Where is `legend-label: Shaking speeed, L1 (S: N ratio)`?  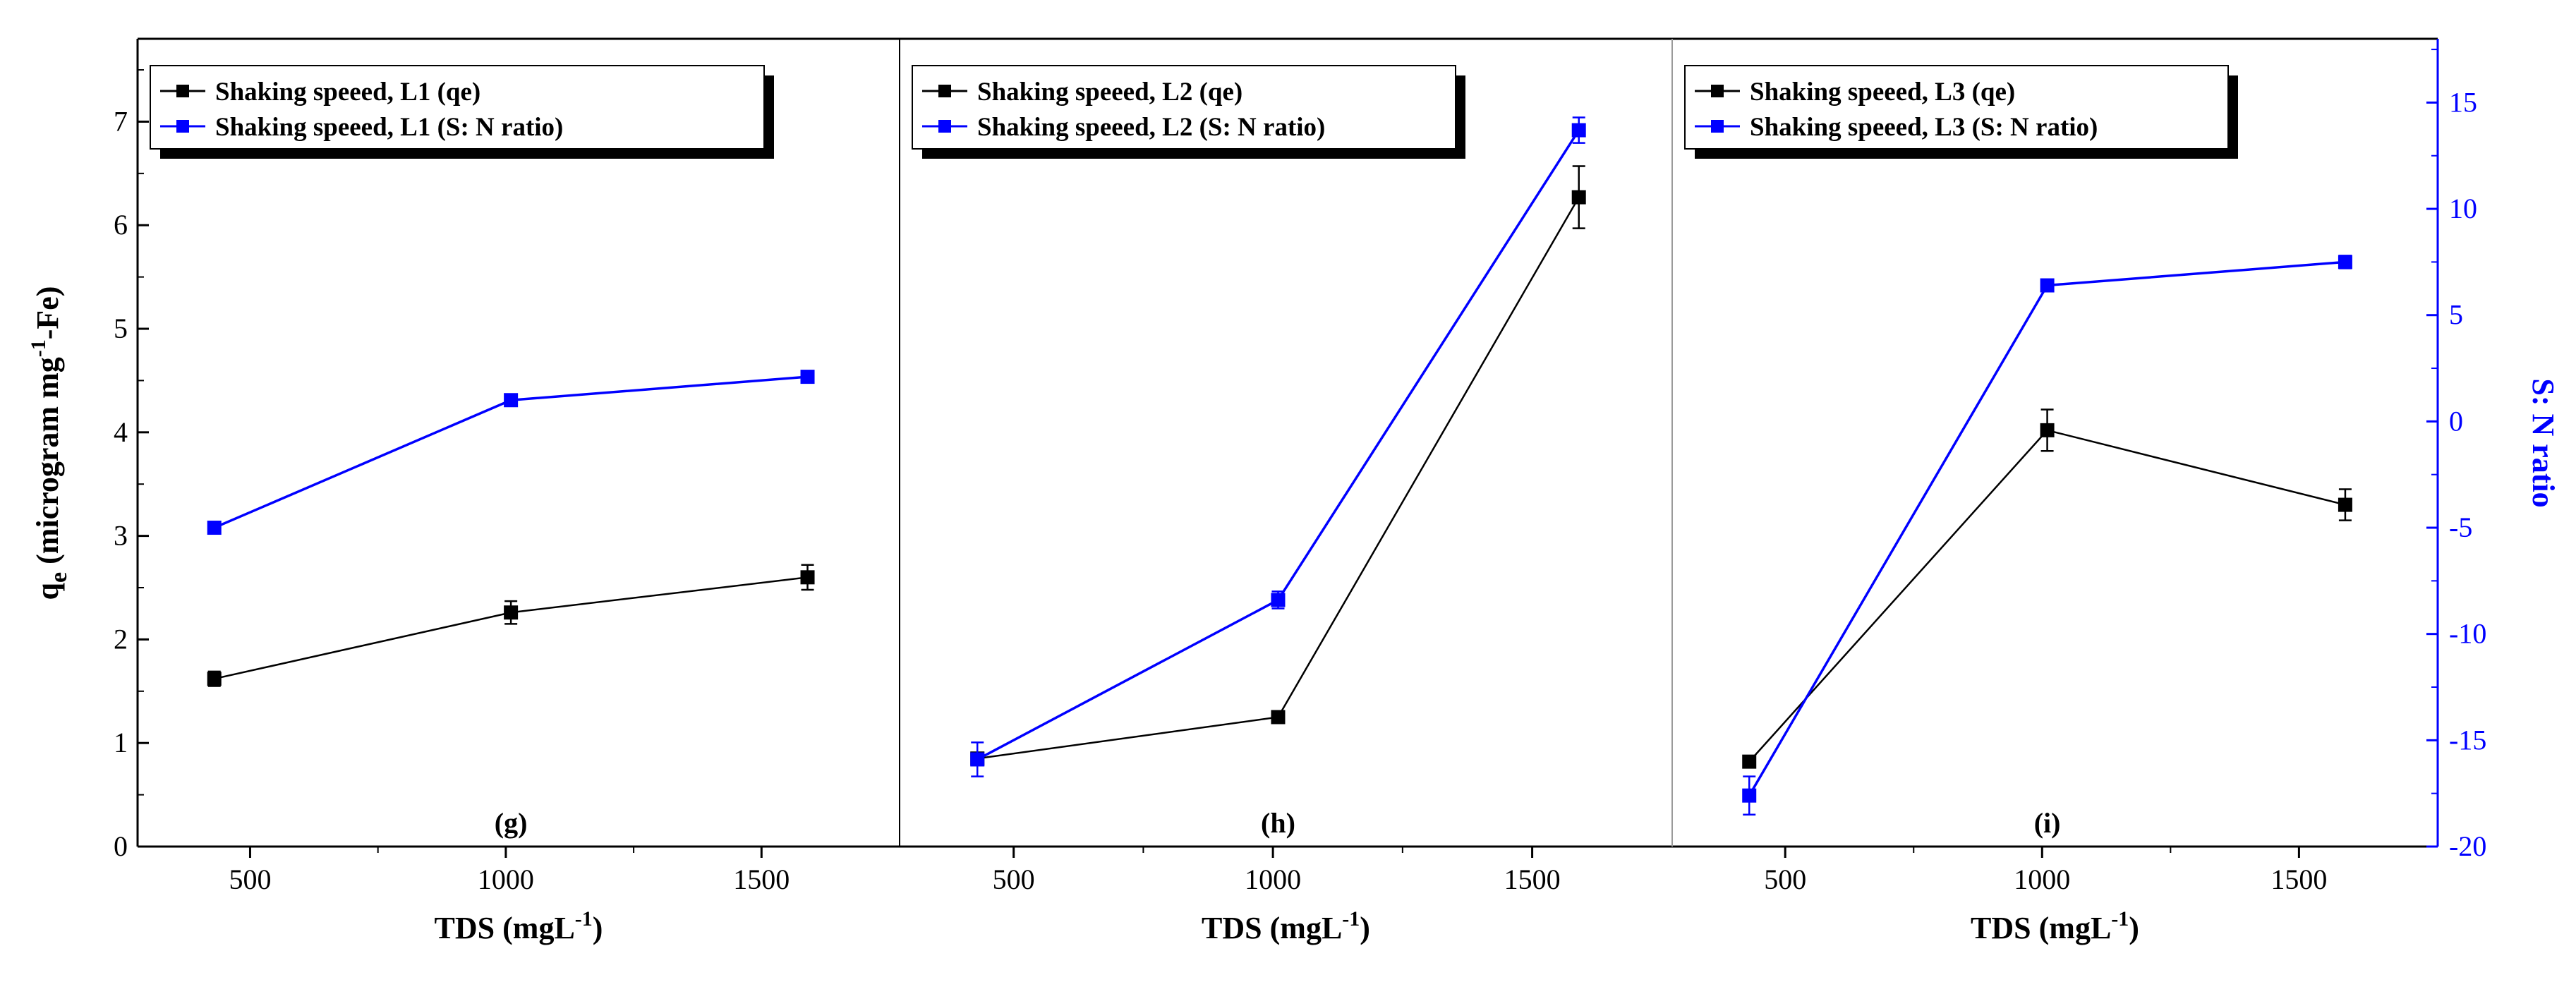 legend-label: Shaking speeed, L1 (S: N ratio) is located at coordinates (389, 127).